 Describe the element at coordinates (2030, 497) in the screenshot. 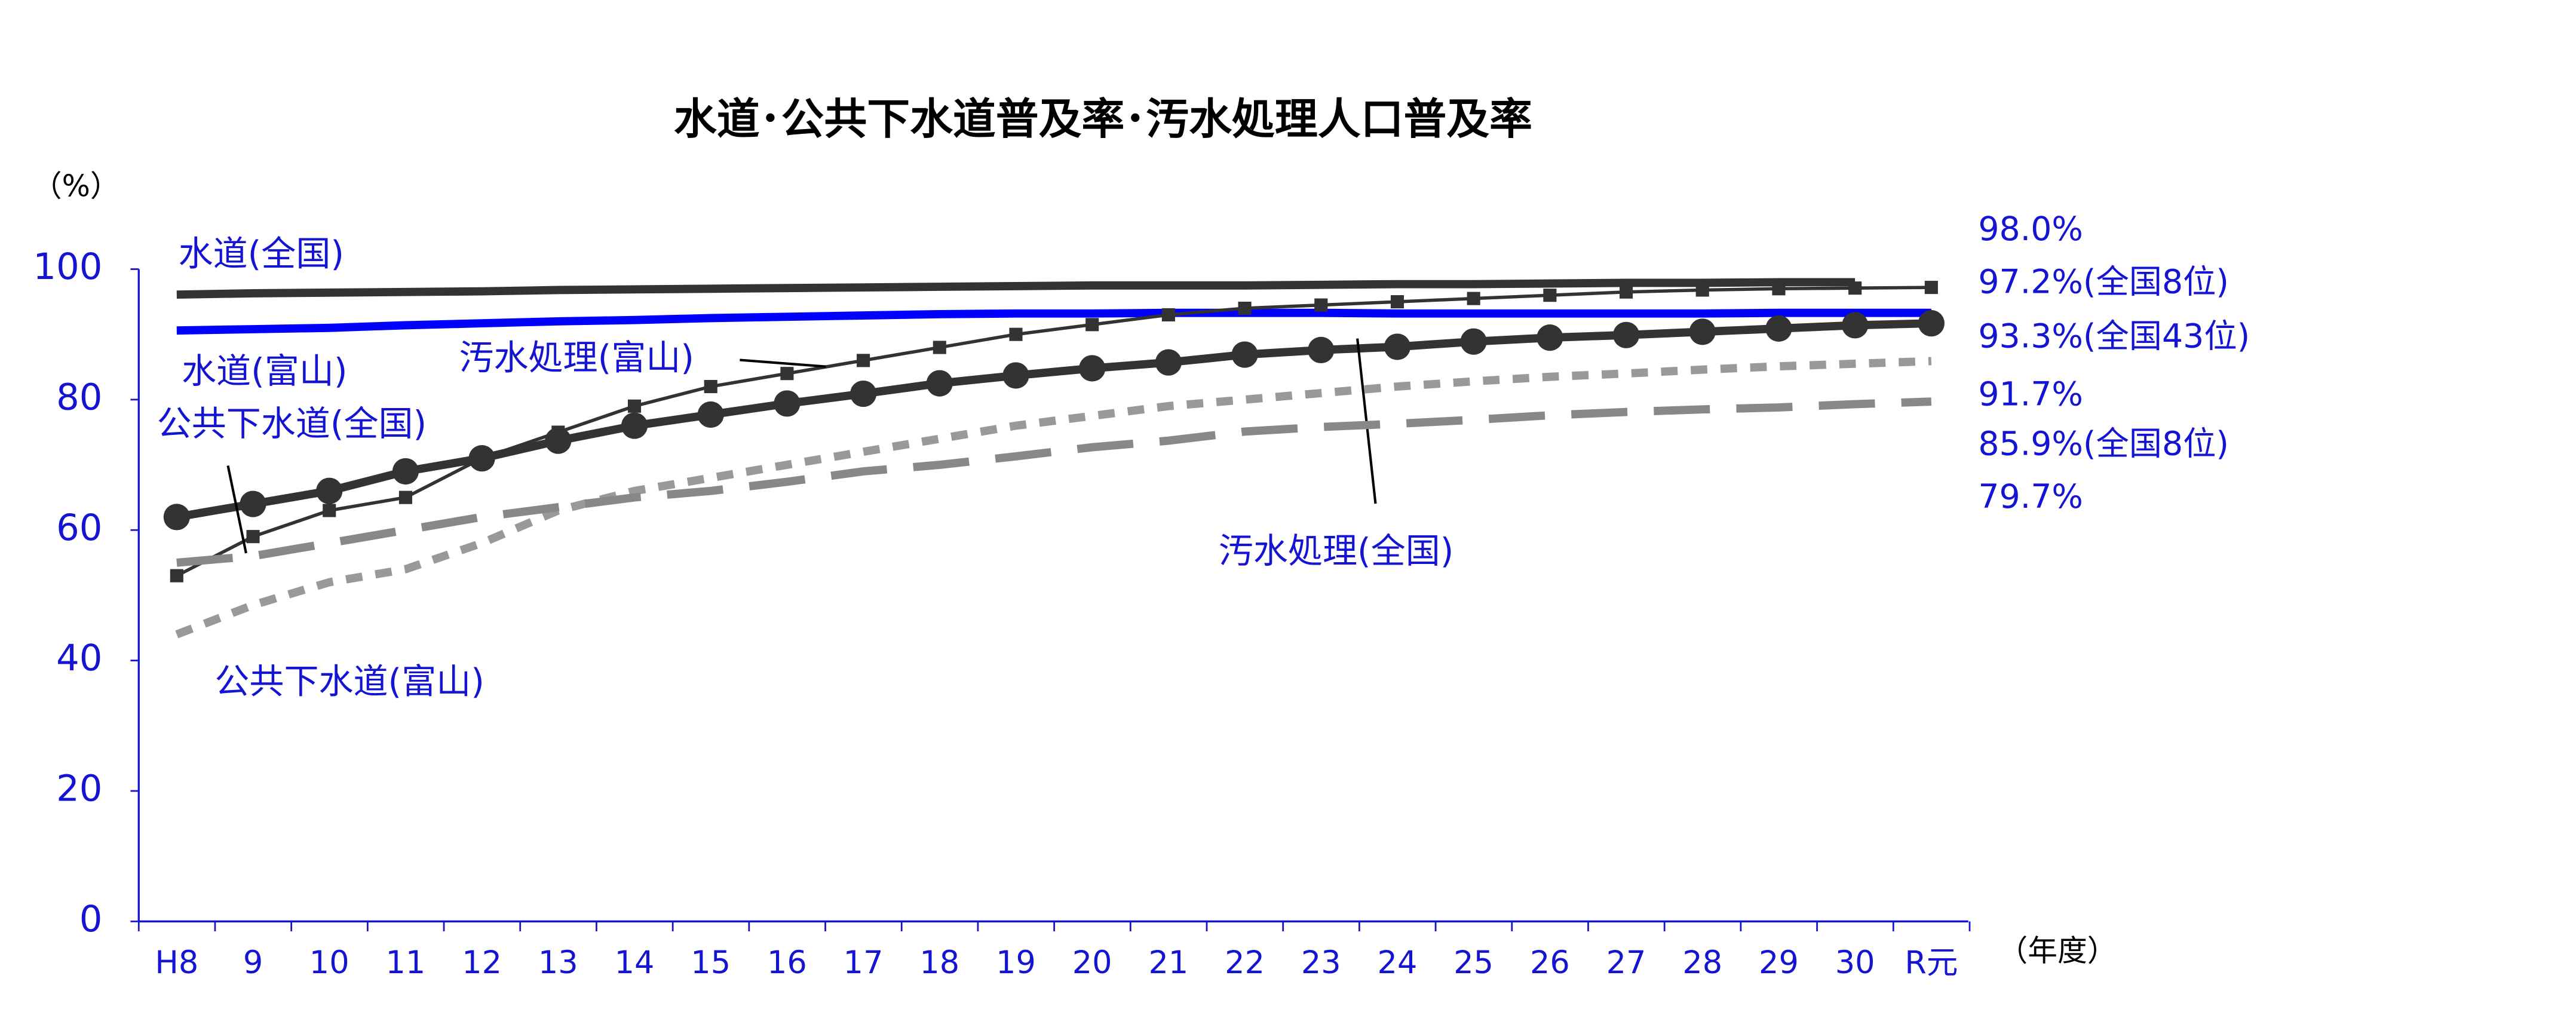

I see `value-label: 79.7%` at that location.